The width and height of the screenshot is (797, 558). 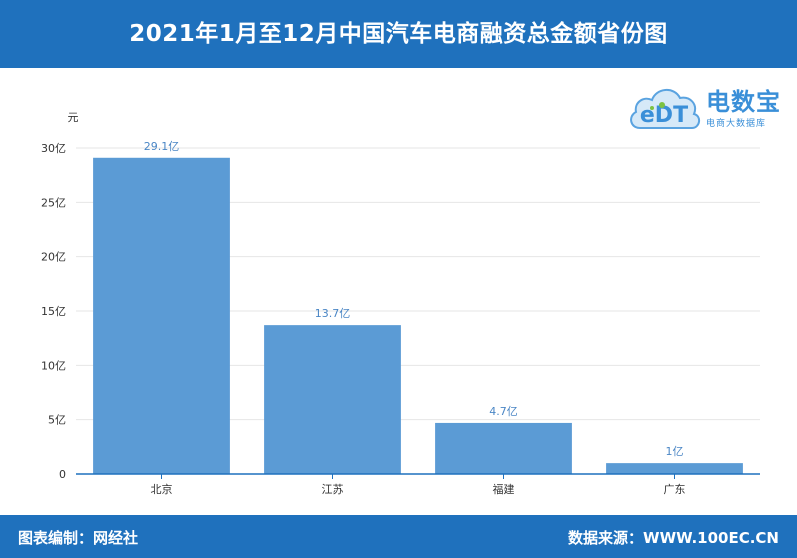 What do you see at coordinates (62, 474) in the screenshot?
I see `y-tick-label: 0` at bounding box center [62, 474].